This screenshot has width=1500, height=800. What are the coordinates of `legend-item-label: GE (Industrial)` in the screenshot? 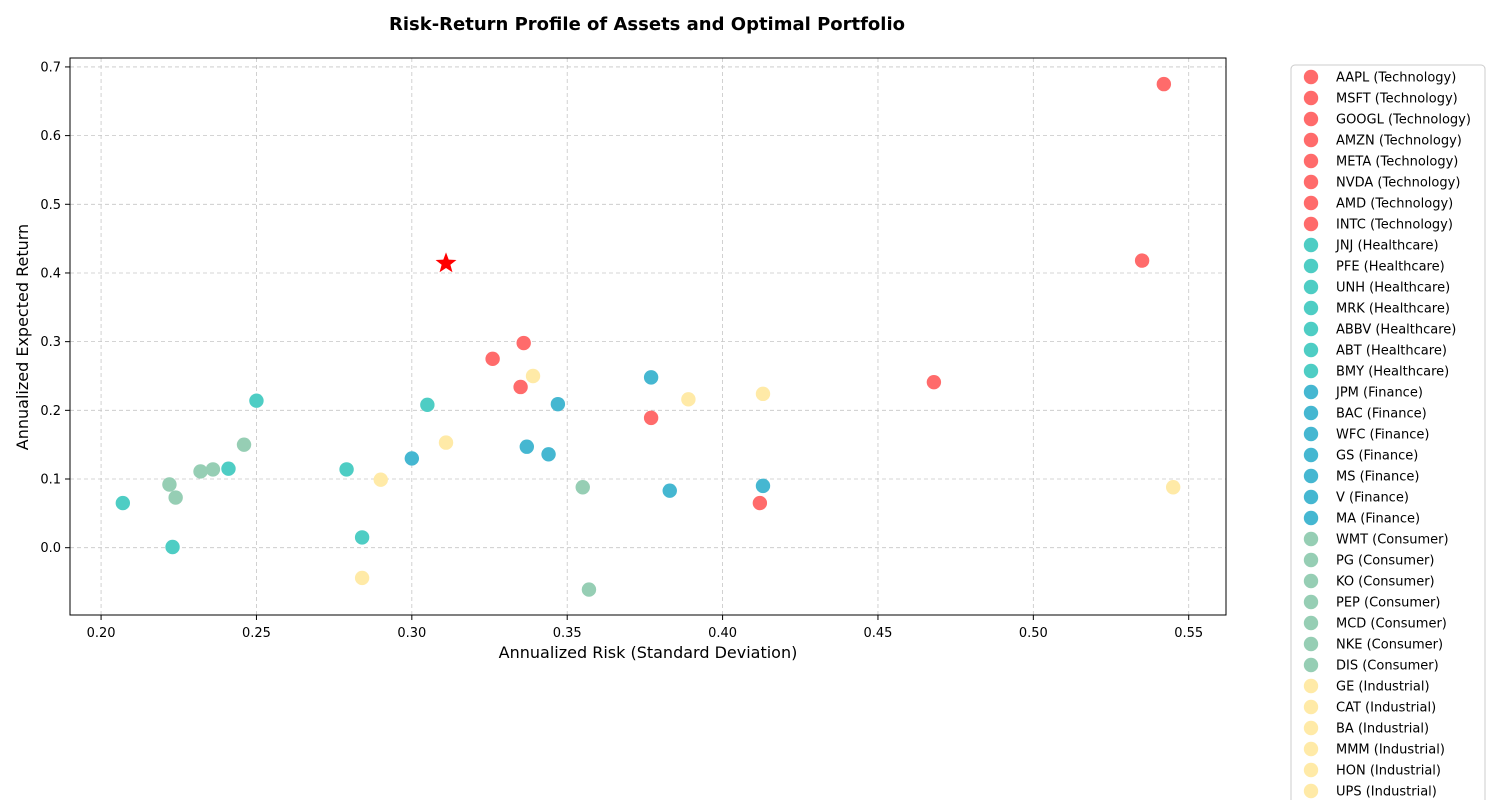 It's located at (1383, 687).